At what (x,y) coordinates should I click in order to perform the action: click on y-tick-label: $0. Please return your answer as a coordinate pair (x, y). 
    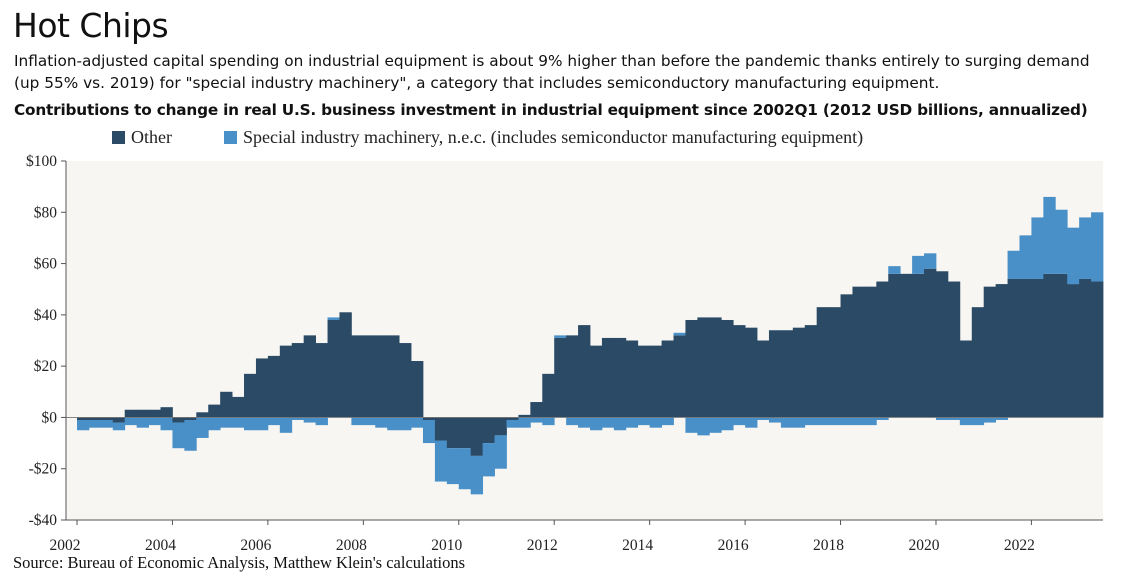
    Looking at the image, I should click on (50, 417).